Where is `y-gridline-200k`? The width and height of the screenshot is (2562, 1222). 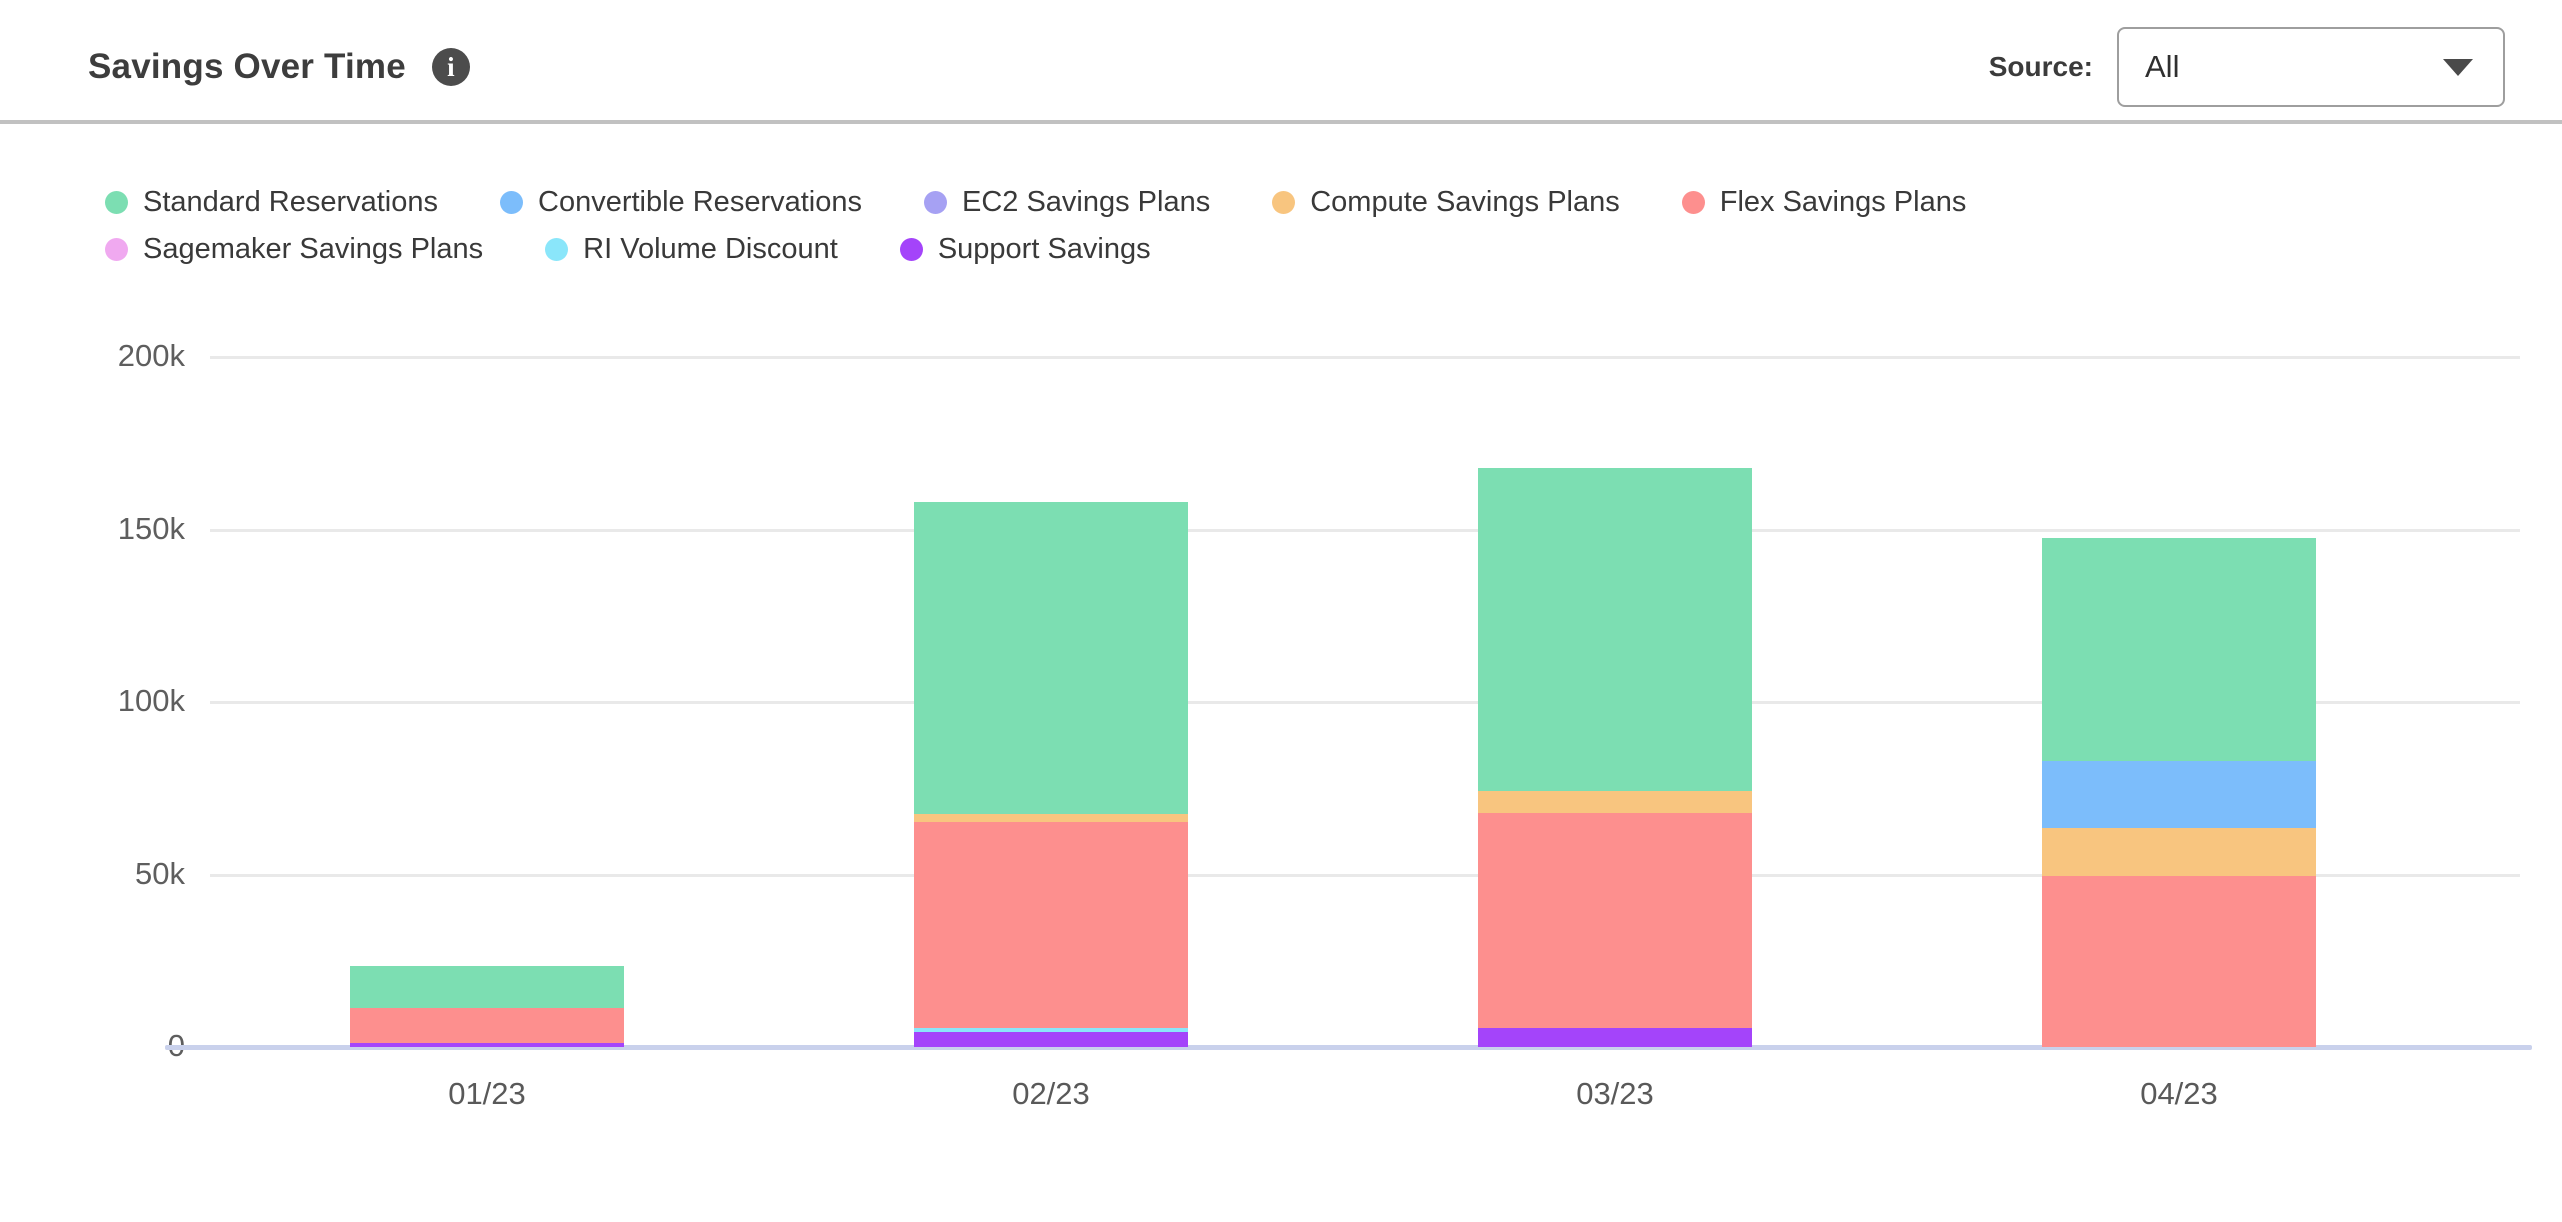
y-gridline-200k is located at coordinates (1365, 357).